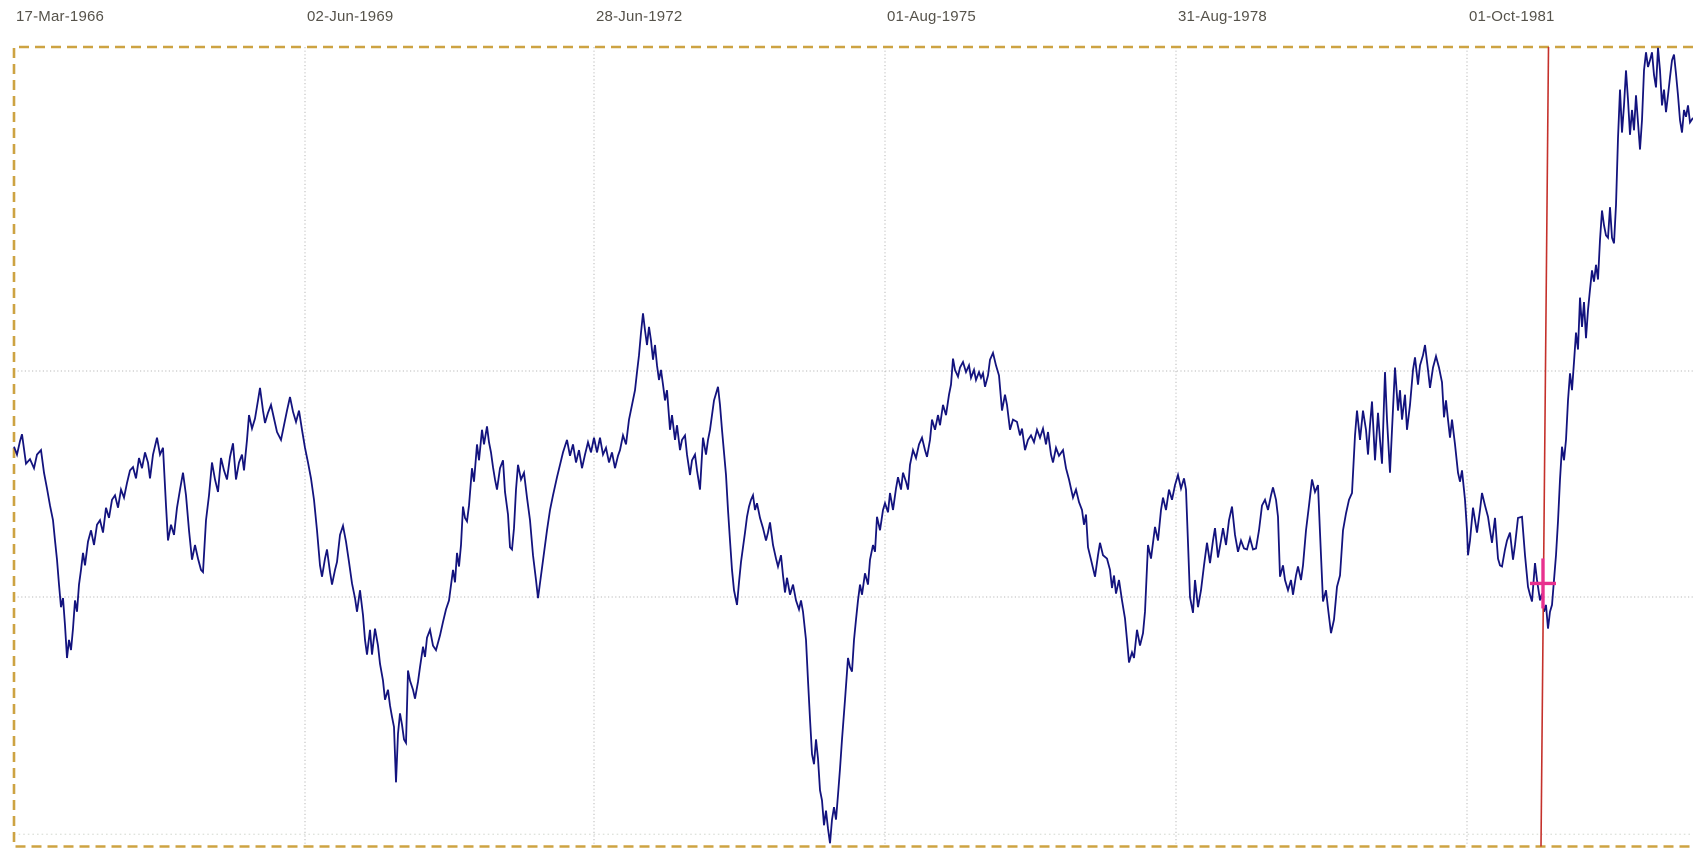 Image resolution: width=1693 pixels, height=852 pixels. What do you see at coordinates (1222, 16) in the screenshot?
I see `x-axis-tick-label: 31-Aug-1978` at bounding box center [1222, 16].